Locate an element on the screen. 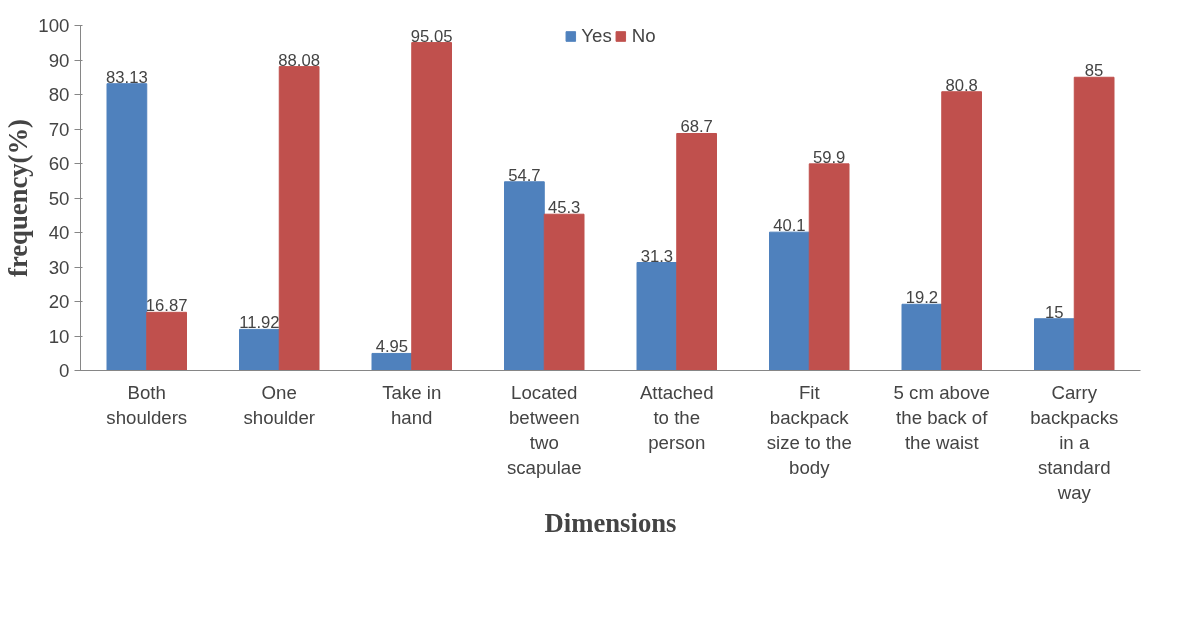 This screenshot has height=623, width=1203. x-tick-label: Both shoulders is located at coordinates (147, 404).